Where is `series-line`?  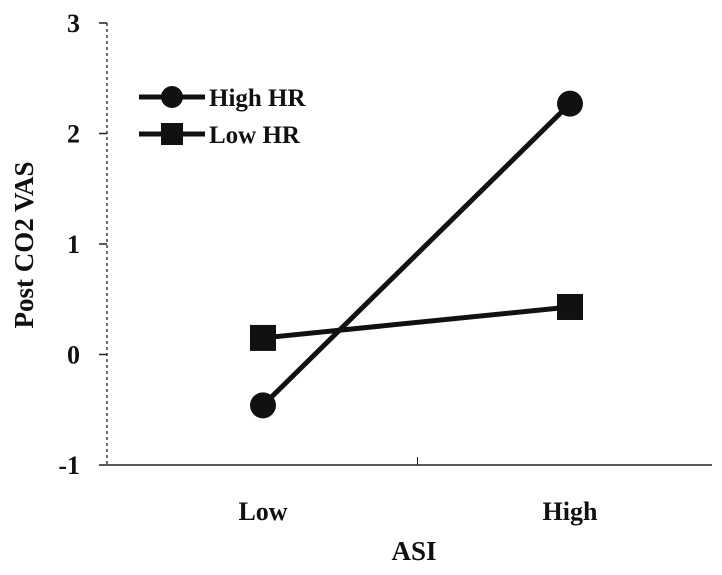 series-line is located at coordinates (416, 322).